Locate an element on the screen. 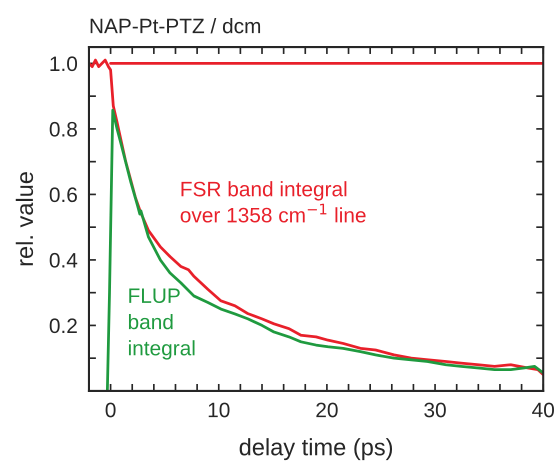 The image size is (556, 461). x-tick-label: 10 is located at coordinates (219, 410).